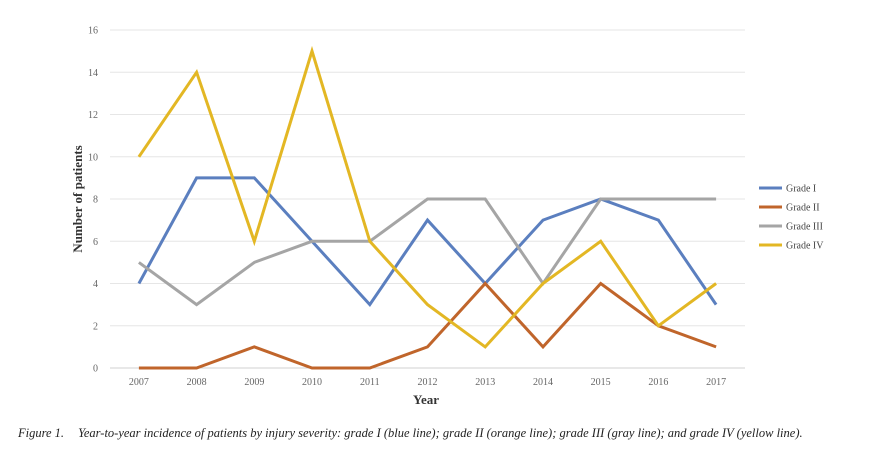  Describe the element at coordinates (93, 157) in the screenshot. I see `y-tick-label: 10` at that location.